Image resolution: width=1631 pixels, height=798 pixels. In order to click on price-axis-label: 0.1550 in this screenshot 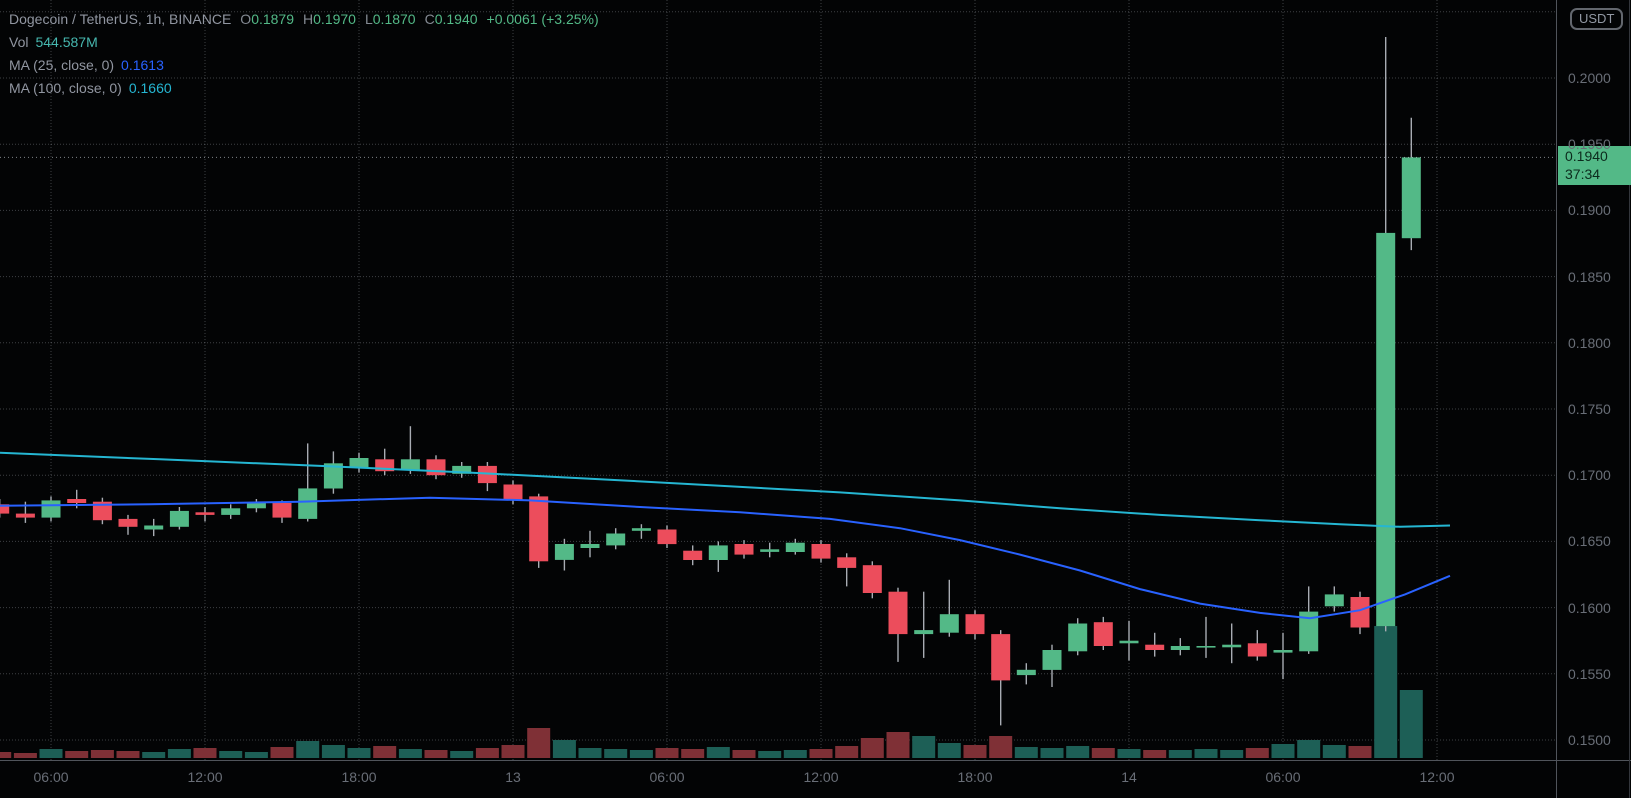, I will do `click(1589, 673)`.